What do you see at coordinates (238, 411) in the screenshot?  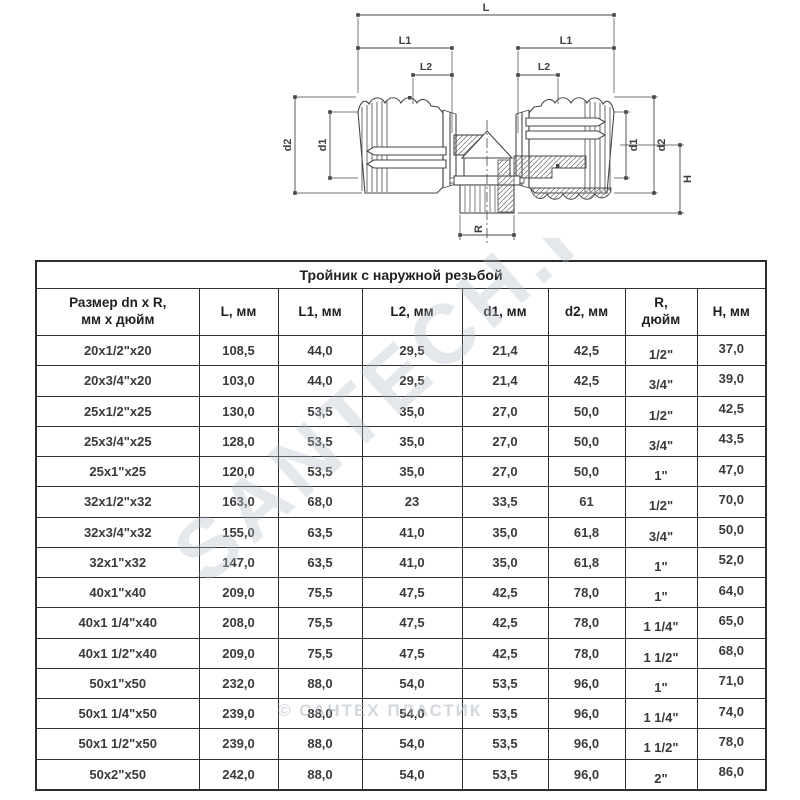 I see `cell-L: 130,0` at bounding box center [238, 411].